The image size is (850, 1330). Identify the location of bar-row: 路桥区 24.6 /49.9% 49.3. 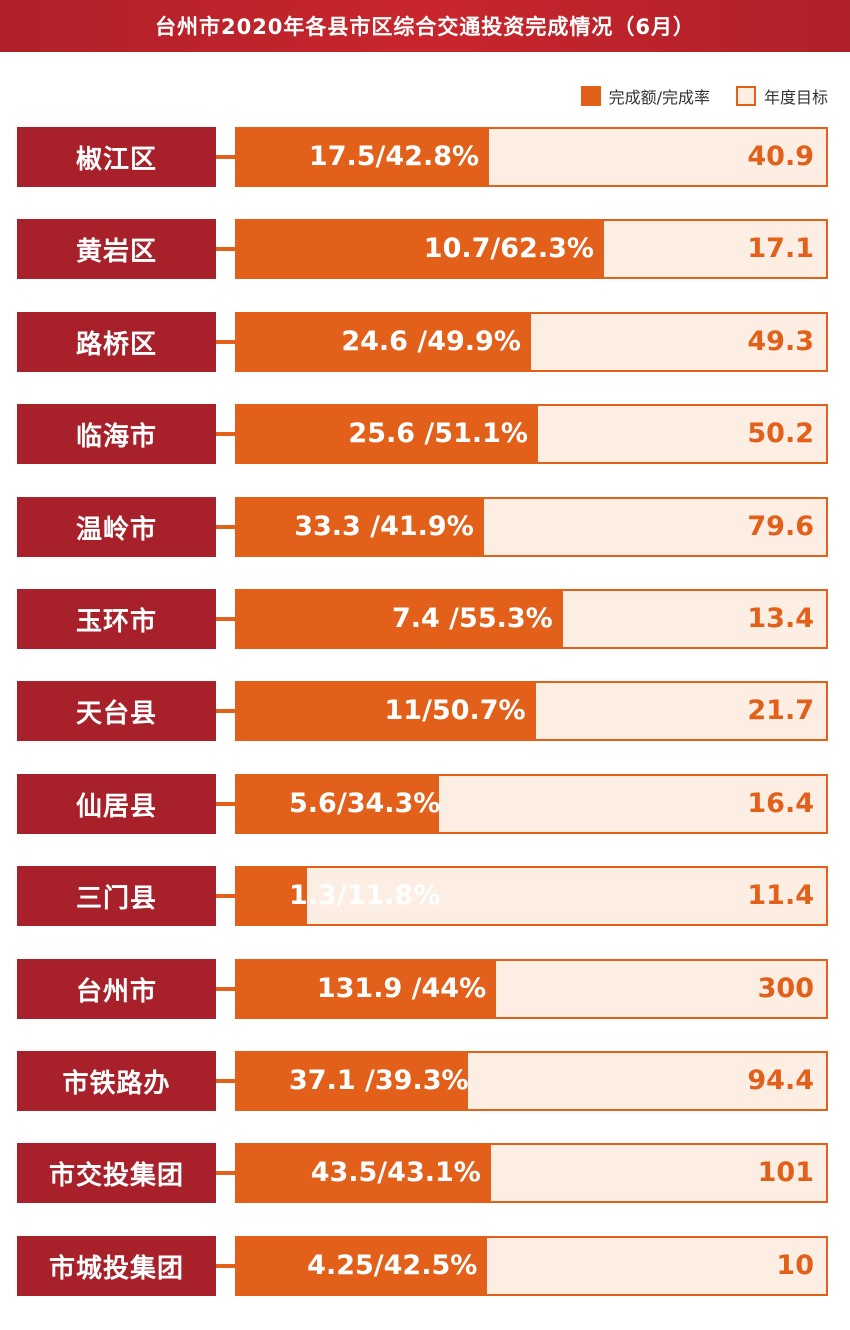
(425, 342).